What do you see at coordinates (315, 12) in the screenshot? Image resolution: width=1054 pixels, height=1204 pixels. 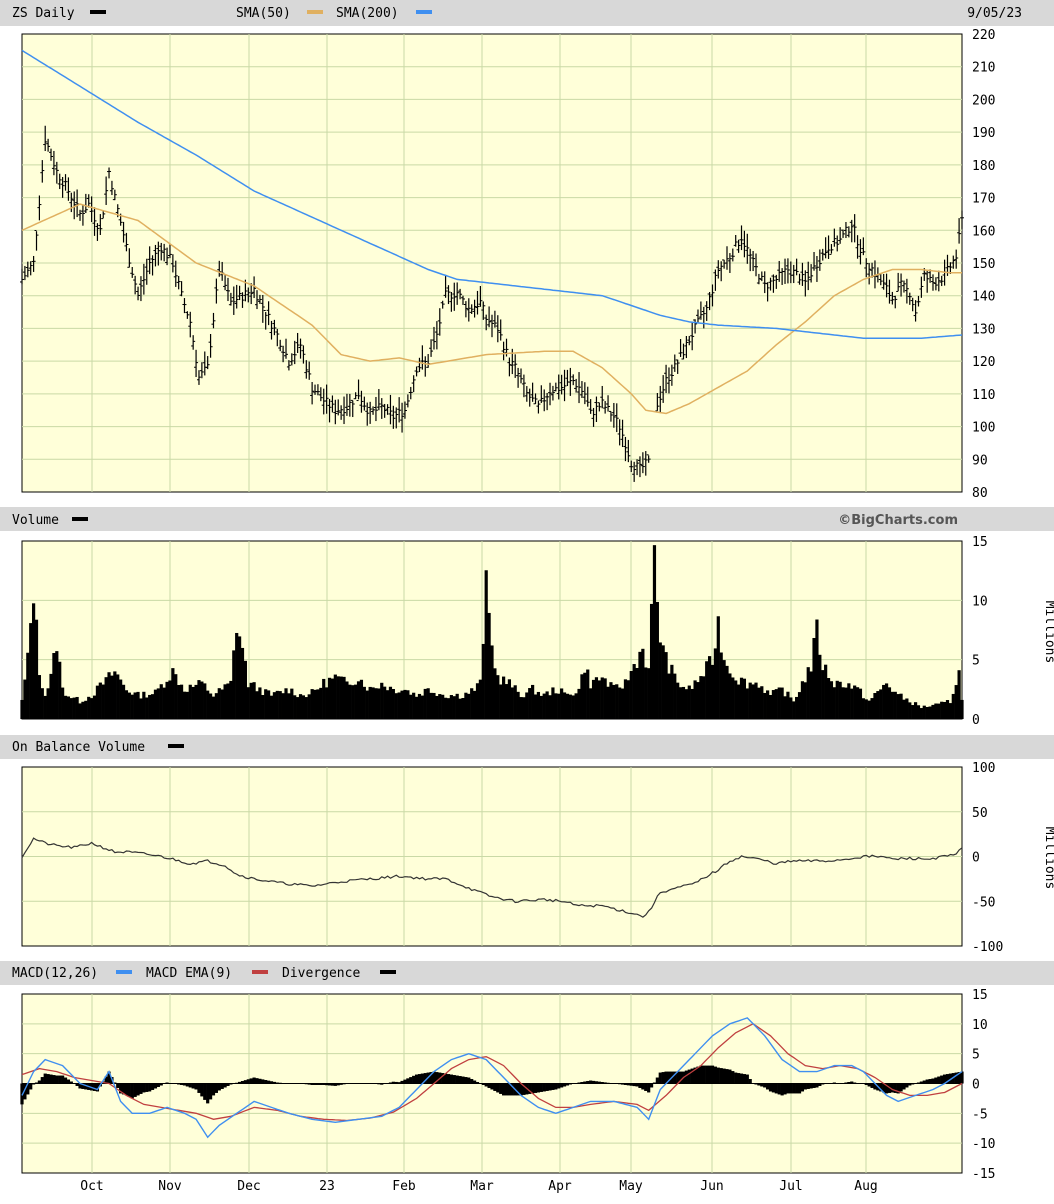 I see `sma50-legend-swatch` at bounding box center [315, 12].